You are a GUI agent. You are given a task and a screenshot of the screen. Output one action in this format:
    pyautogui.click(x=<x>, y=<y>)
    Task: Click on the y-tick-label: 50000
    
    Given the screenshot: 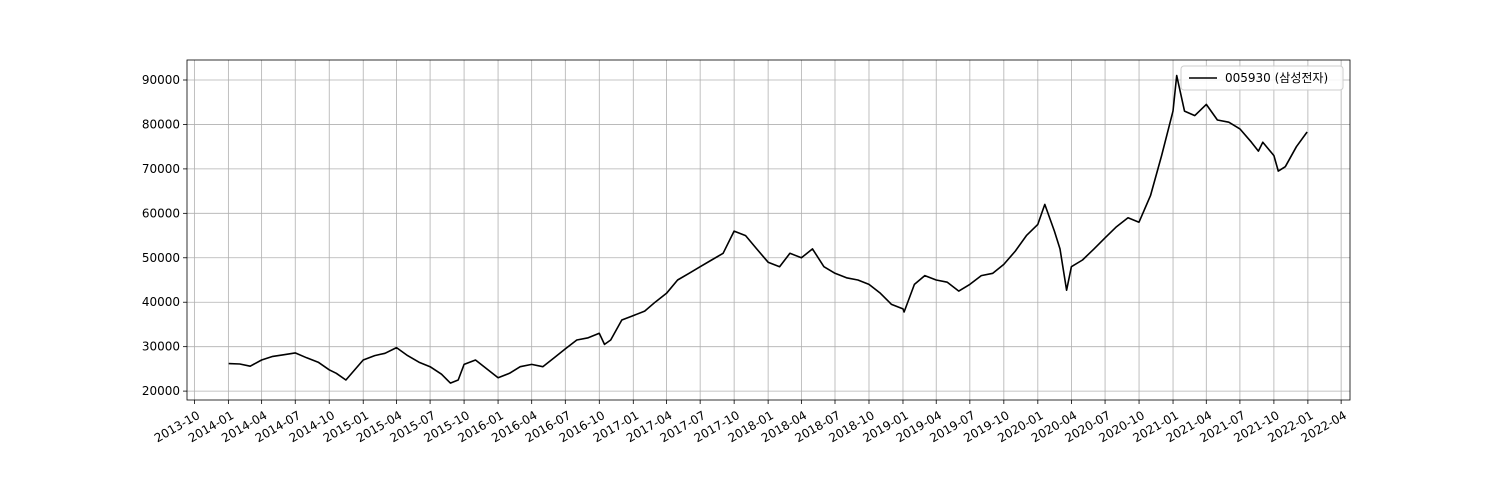 What is the action you would take?
    pyautogui.click(x=161, y=258)
    